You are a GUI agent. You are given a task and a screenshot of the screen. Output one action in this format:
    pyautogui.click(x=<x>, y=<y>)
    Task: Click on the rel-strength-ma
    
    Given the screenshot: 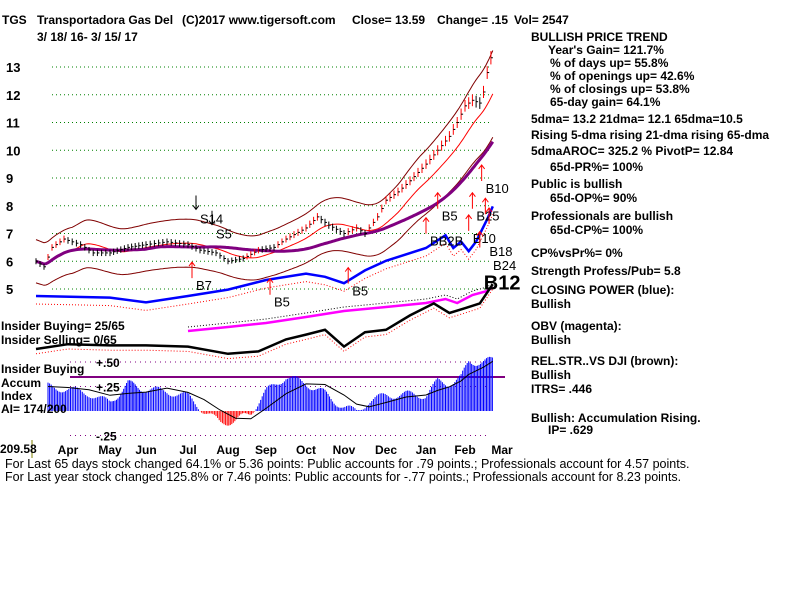 What is the action you would take?
    pyautogui.click(x=264, y=324)
    